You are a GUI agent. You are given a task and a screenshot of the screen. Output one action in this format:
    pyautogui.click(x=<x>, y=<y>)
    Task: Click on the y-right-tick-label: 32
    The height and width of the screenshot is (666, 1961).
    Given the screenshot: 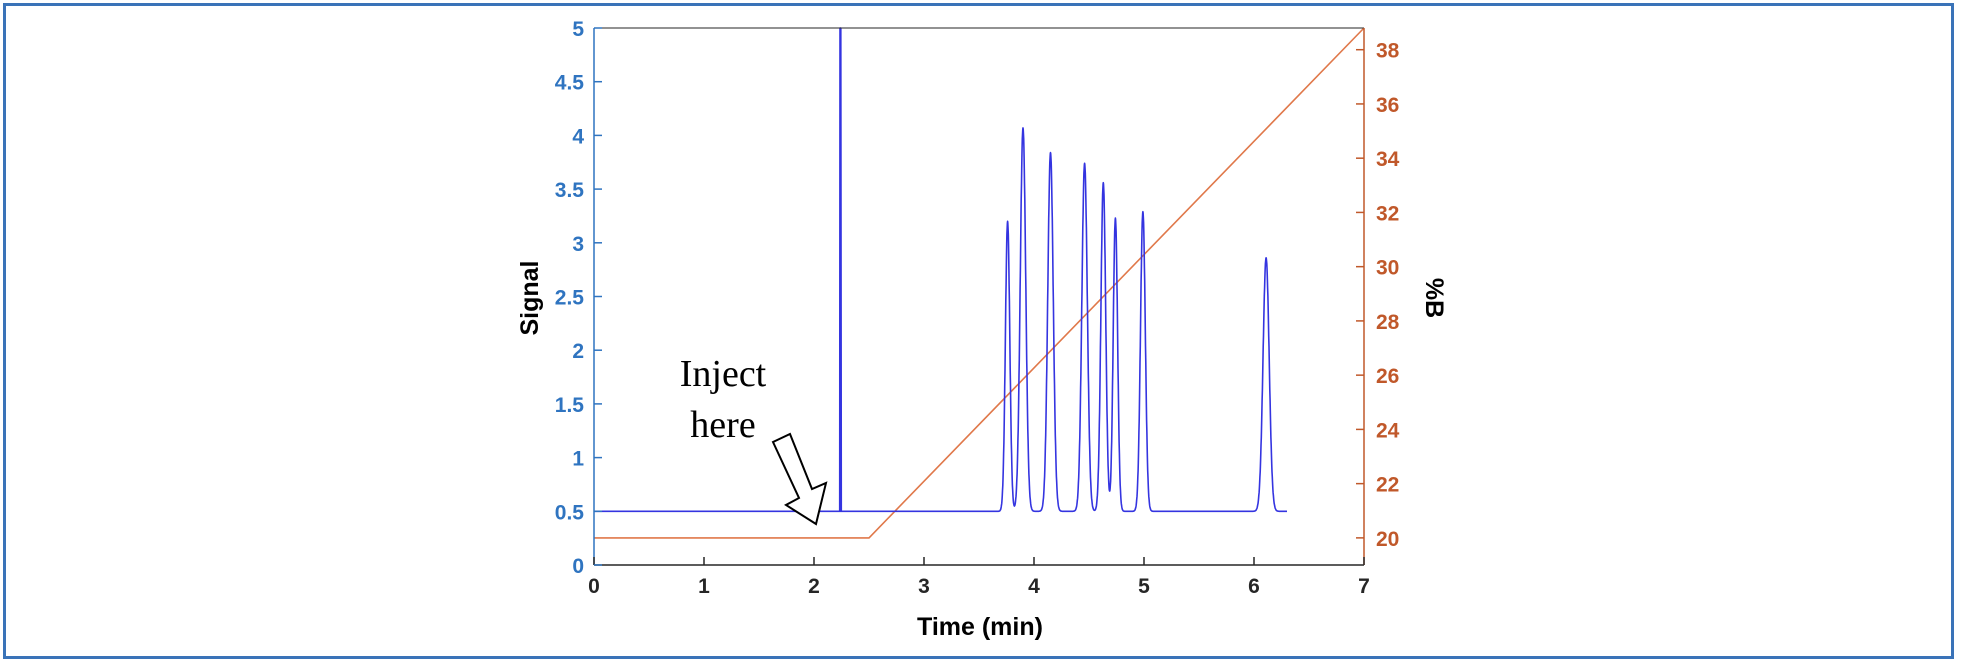 What is the action you would take?
    pyautogui.click(x=1387, y=213)
    